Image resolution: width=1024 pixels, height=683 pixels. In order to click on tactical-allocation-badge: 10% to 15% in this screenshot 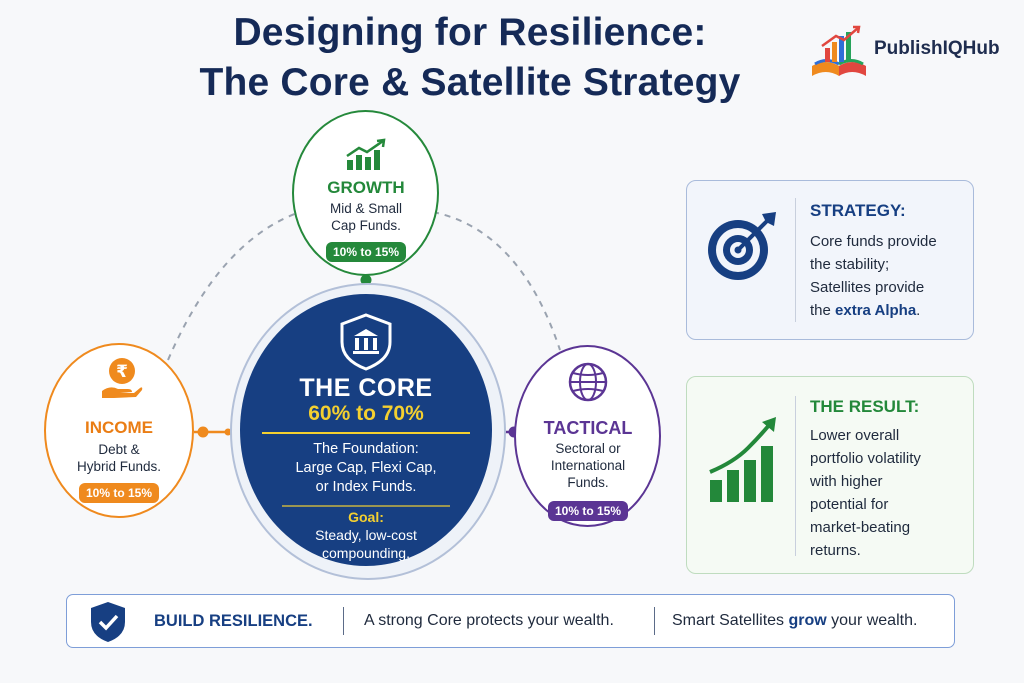, I will do `click(588, 511)`.